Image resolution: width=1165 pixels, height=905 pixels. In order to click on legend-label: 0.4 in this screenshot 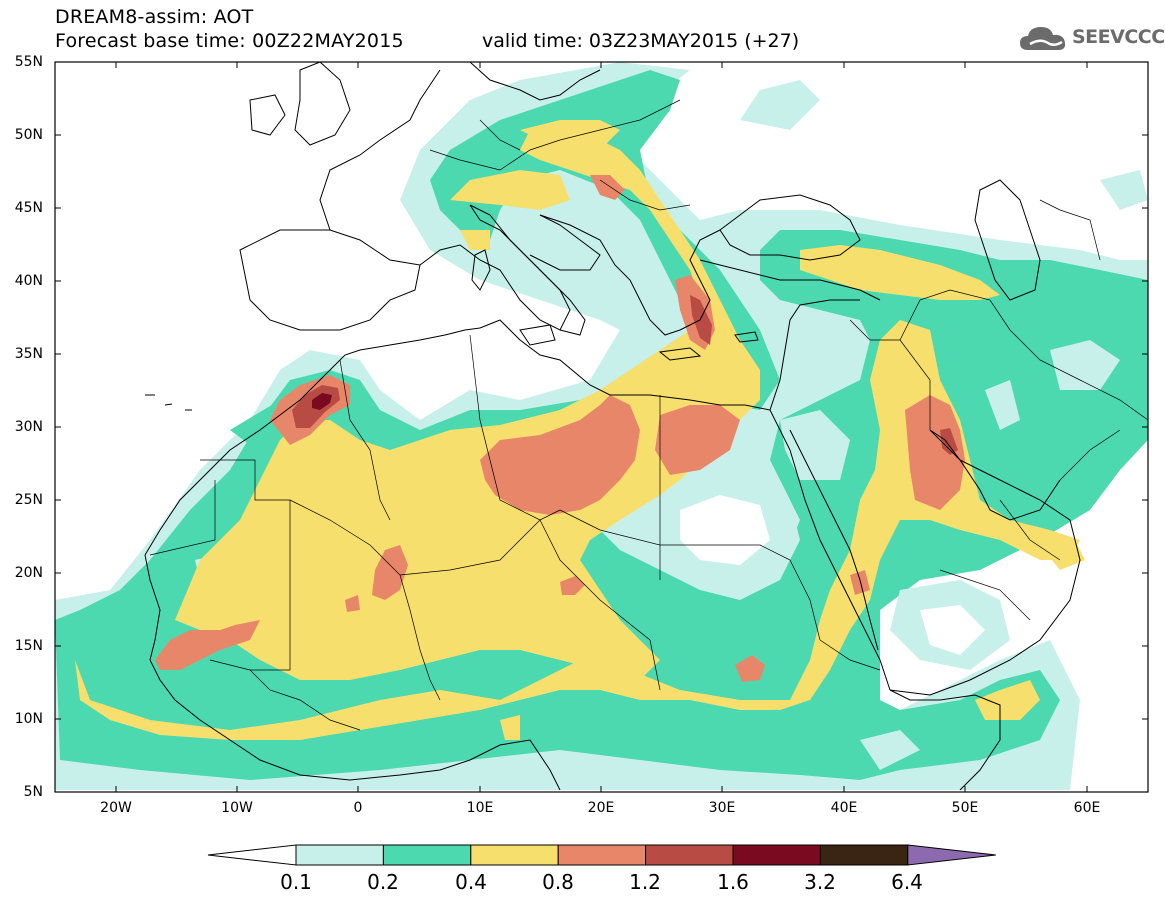, I will do `click(471, 882)`.